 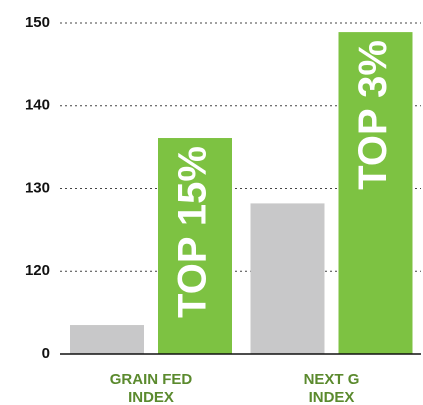 What do you see at coordinates (193, 232) in the screenshot?
I see `value-label: TOP 15%` at bounding box center [193, 232].